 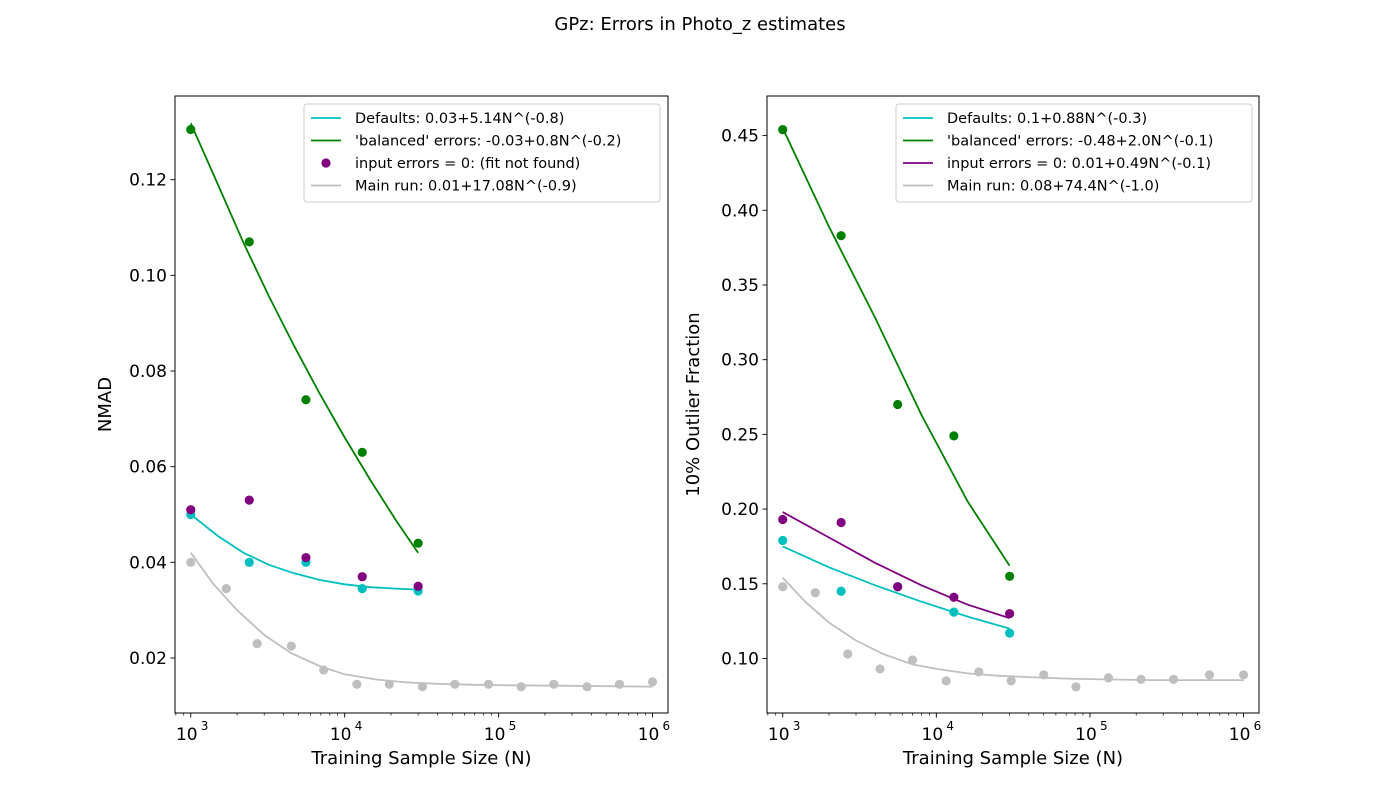 What do you see at coordinates (105, 404) in the screenshot?
I see `y-axis-label: NMAD` at bounding box center [105, 404].